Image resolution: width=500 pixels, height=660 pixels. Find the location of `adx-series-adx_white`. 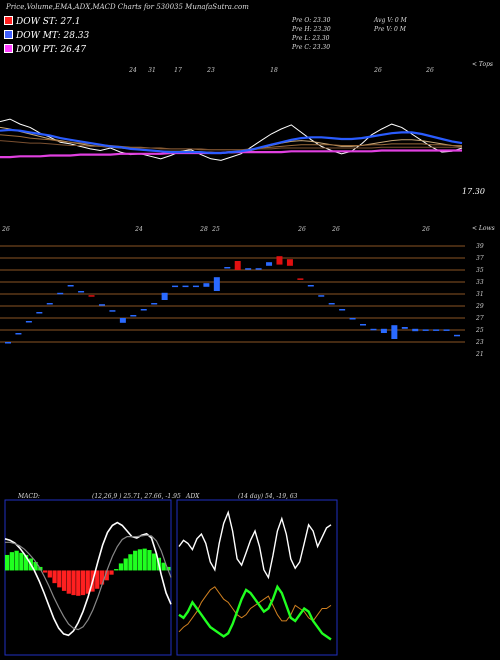

adx-series-adx_white is located at coordinates (255, 545).